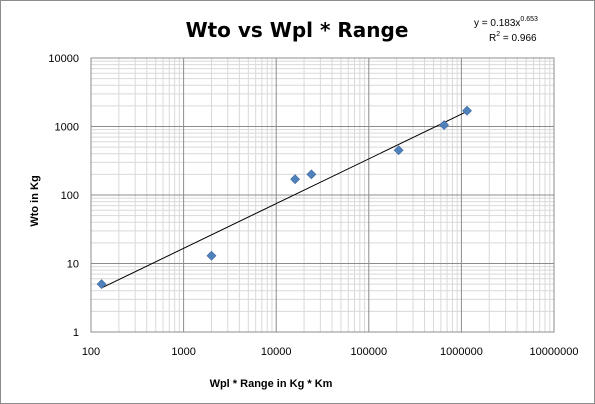  Describe the element at coordinates (76, 333) in the screenshot. I see `y-tick-label: 1` at that location.